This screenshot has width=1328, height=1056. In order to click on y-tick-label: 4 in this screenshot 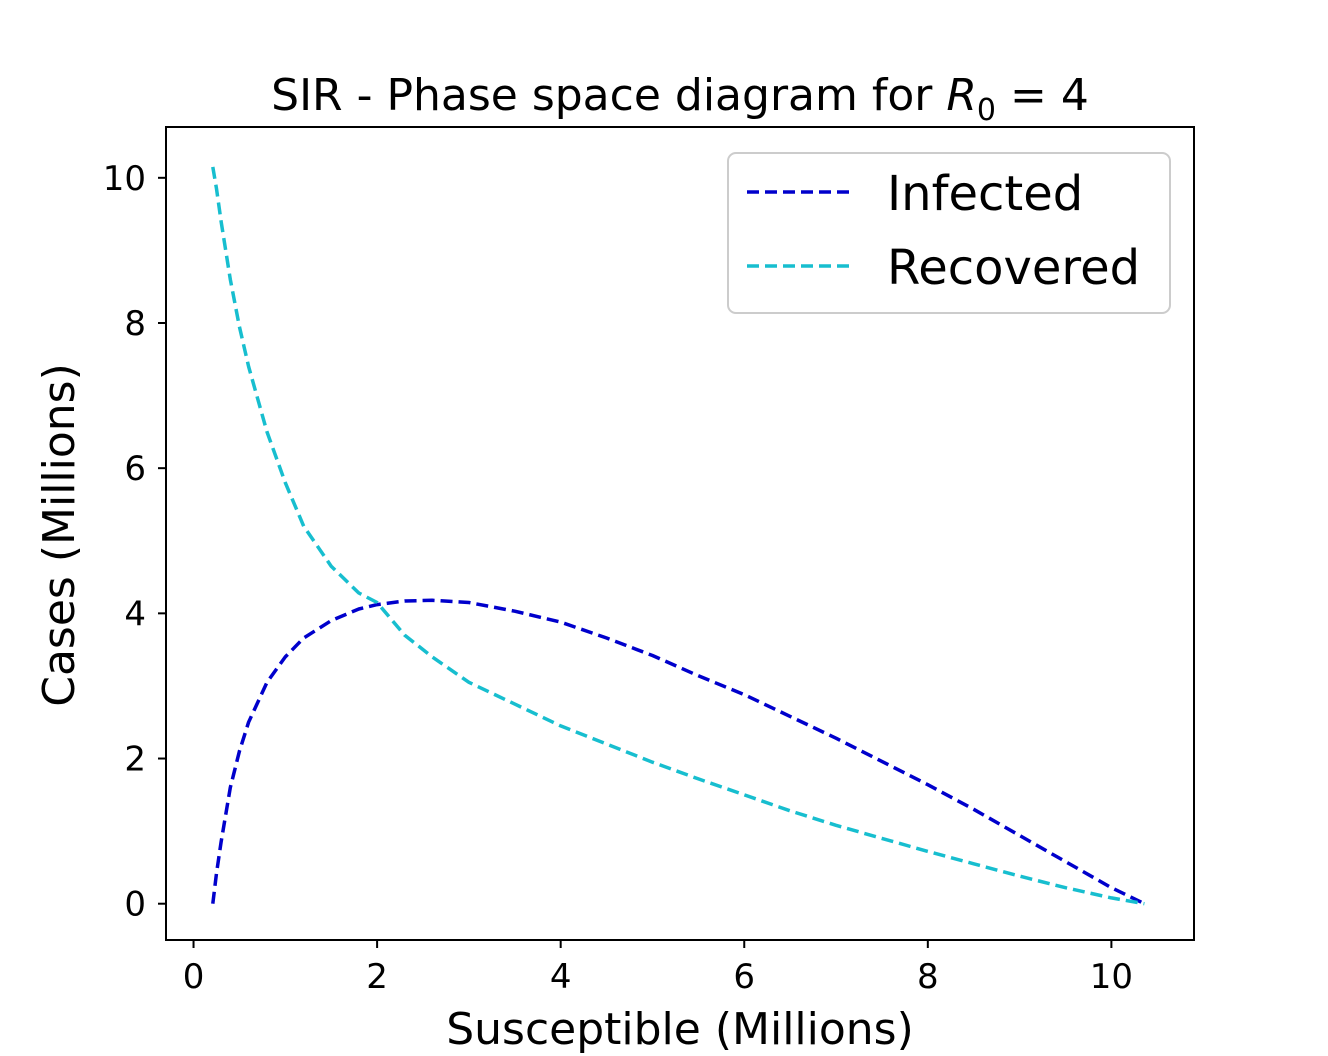, I will do `click(135, 614)`.